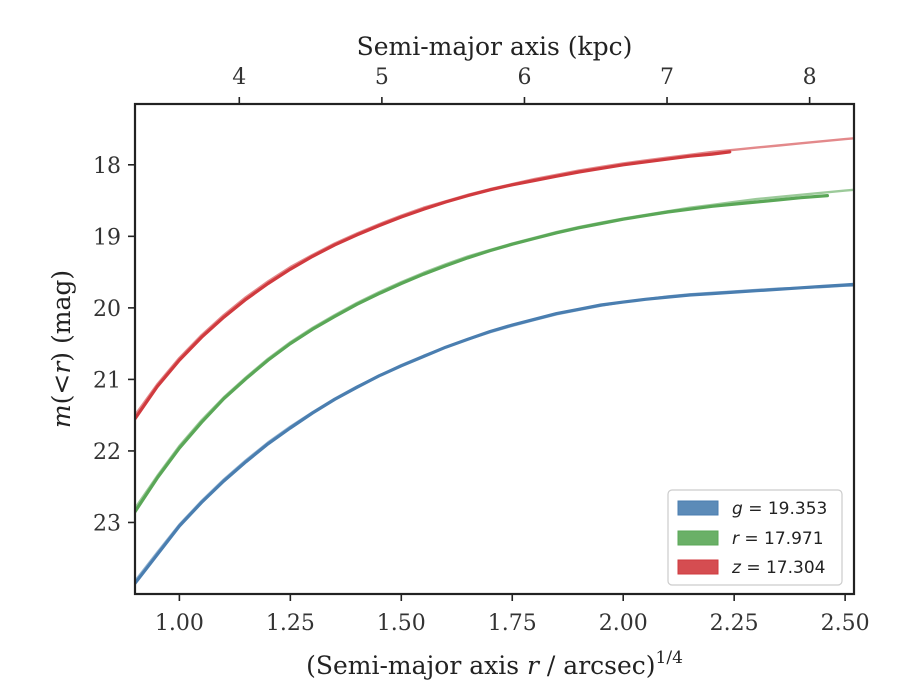 This screenshot has width=900, height=700. Describe the element at coordinates (416, 665) in the screenshot. I see `bottom-axis-title-main: (Semi-major axis` at that location.